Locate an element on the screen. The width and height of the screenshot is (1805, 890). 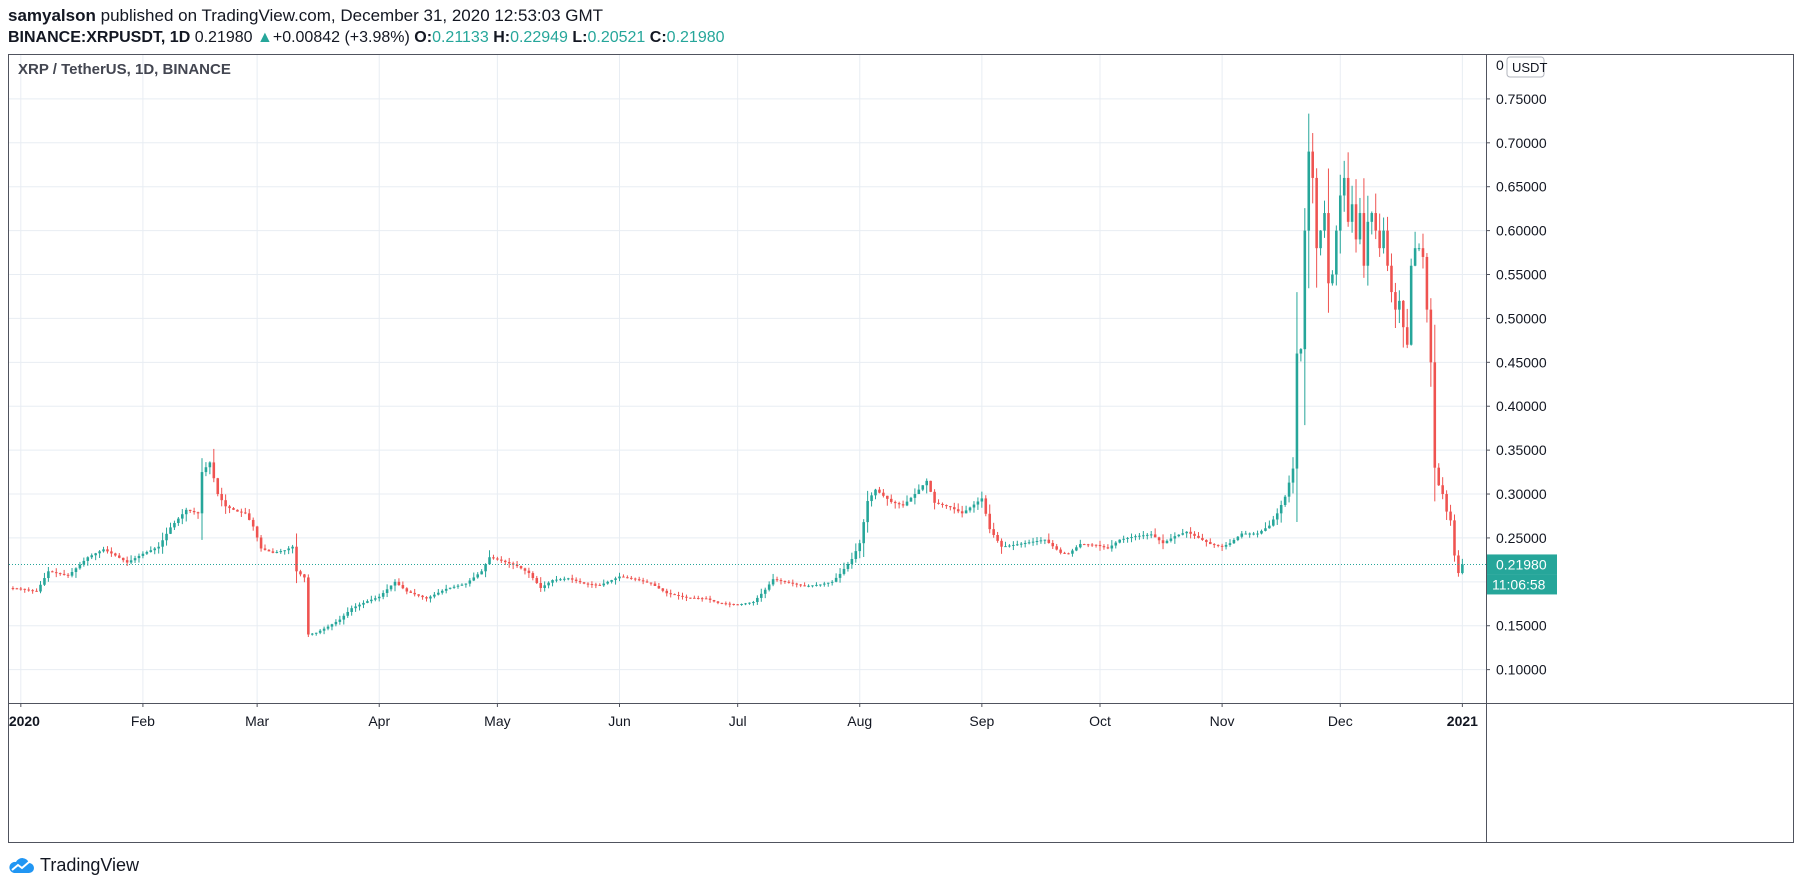
tradingview-footer: TradingView is located at coordinates (73, 865).